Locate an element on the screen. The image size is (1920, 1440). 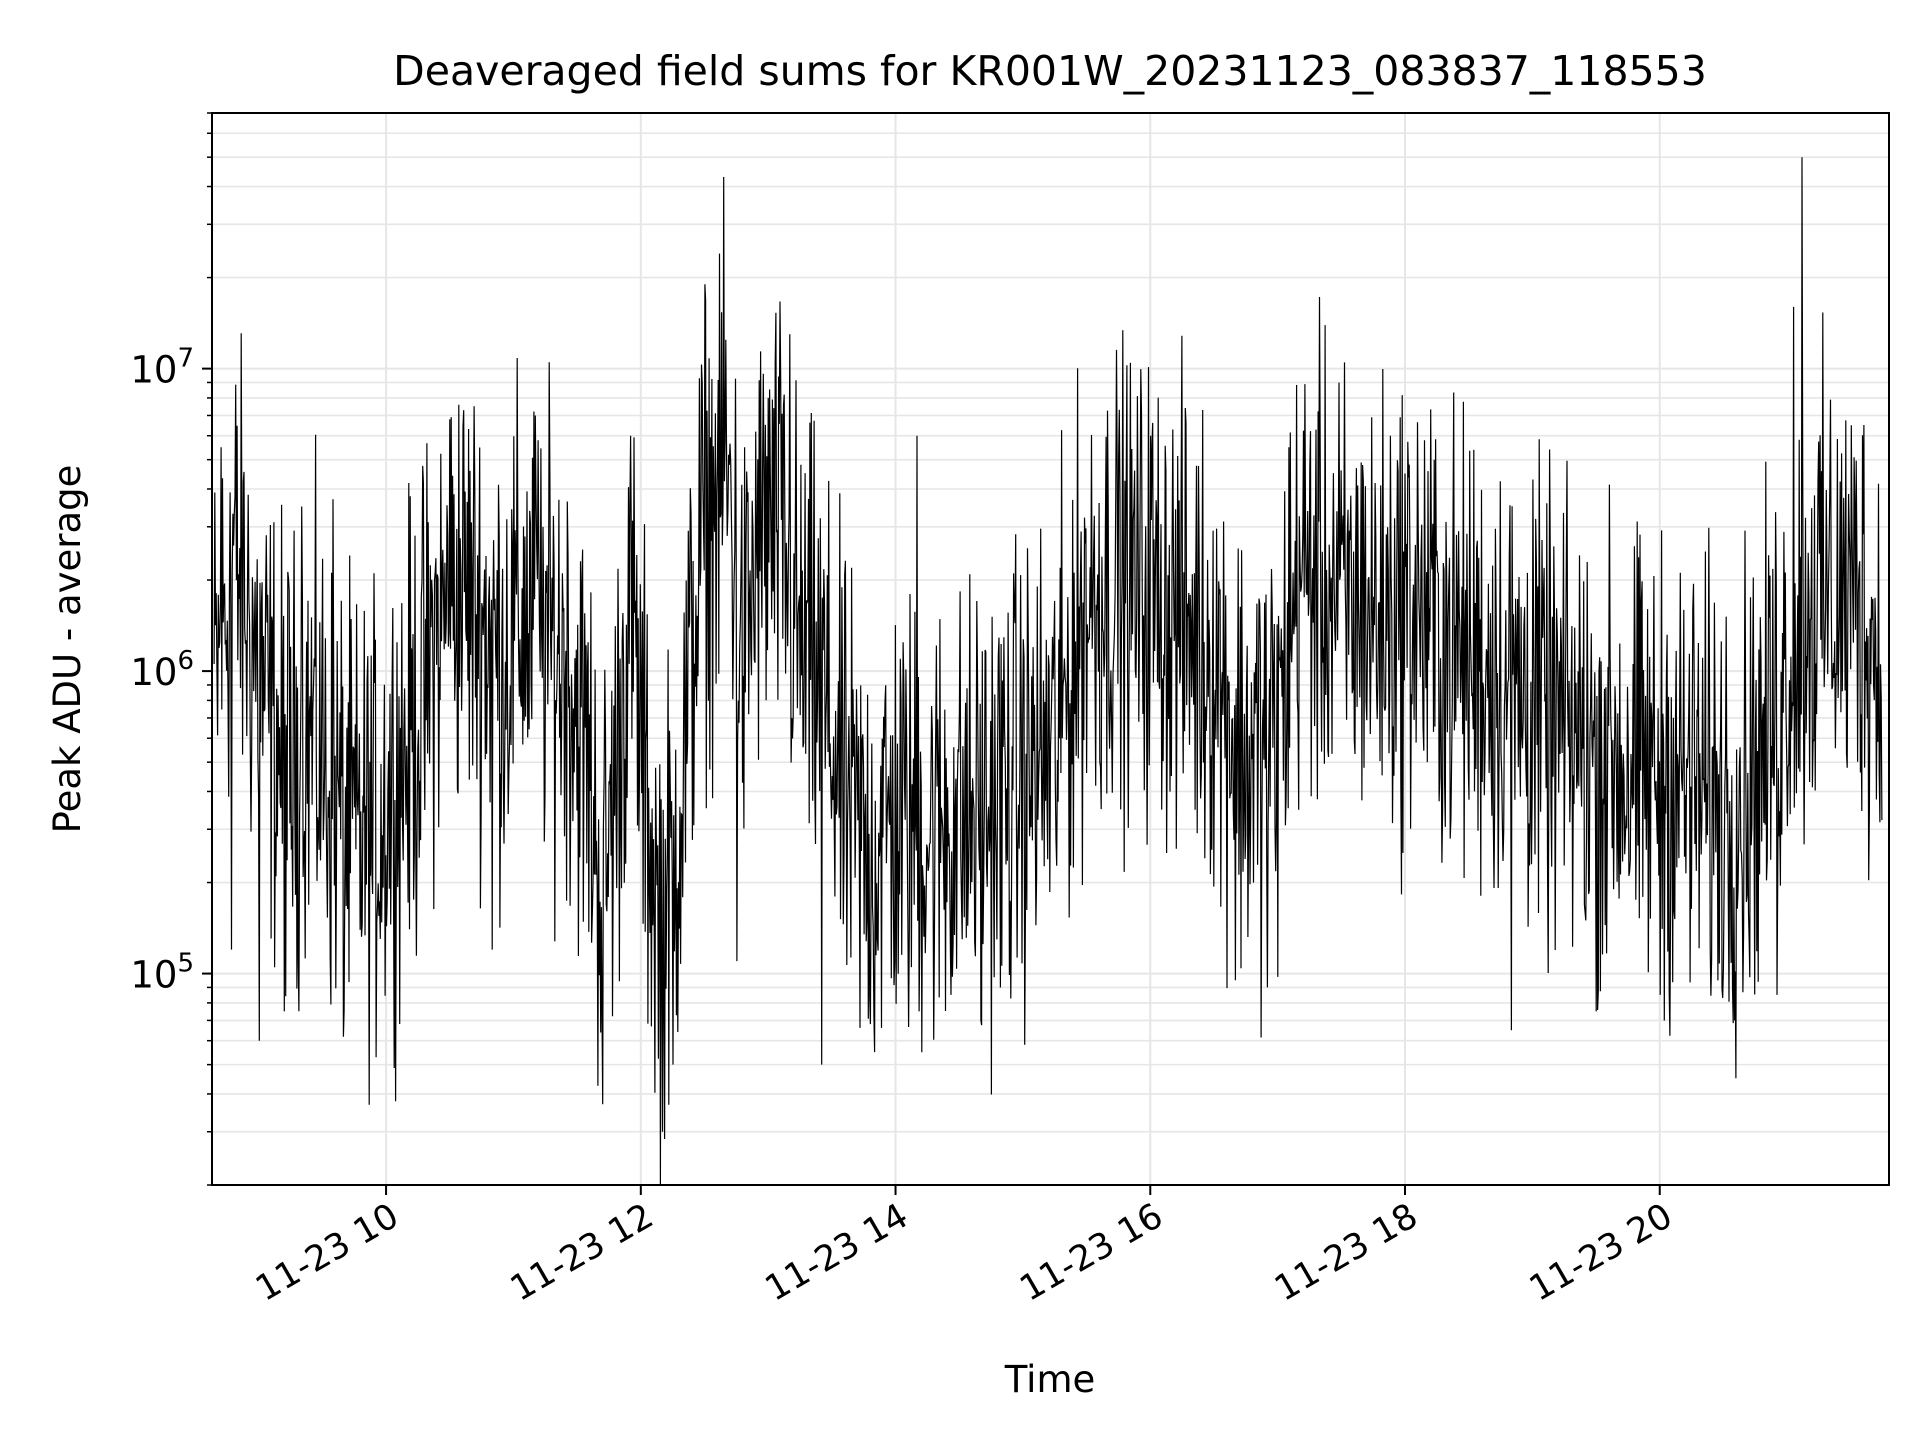
y-axis: 105 106 107 is located at coordinates (171, 649).